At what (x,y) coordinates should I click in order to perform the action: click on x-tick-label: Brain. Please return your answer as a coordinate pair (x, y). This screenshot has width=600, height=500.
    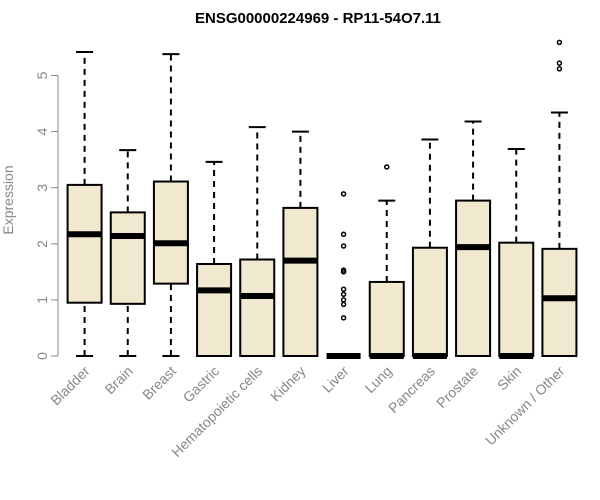
    Looking at the image, I should click on (118, 380).